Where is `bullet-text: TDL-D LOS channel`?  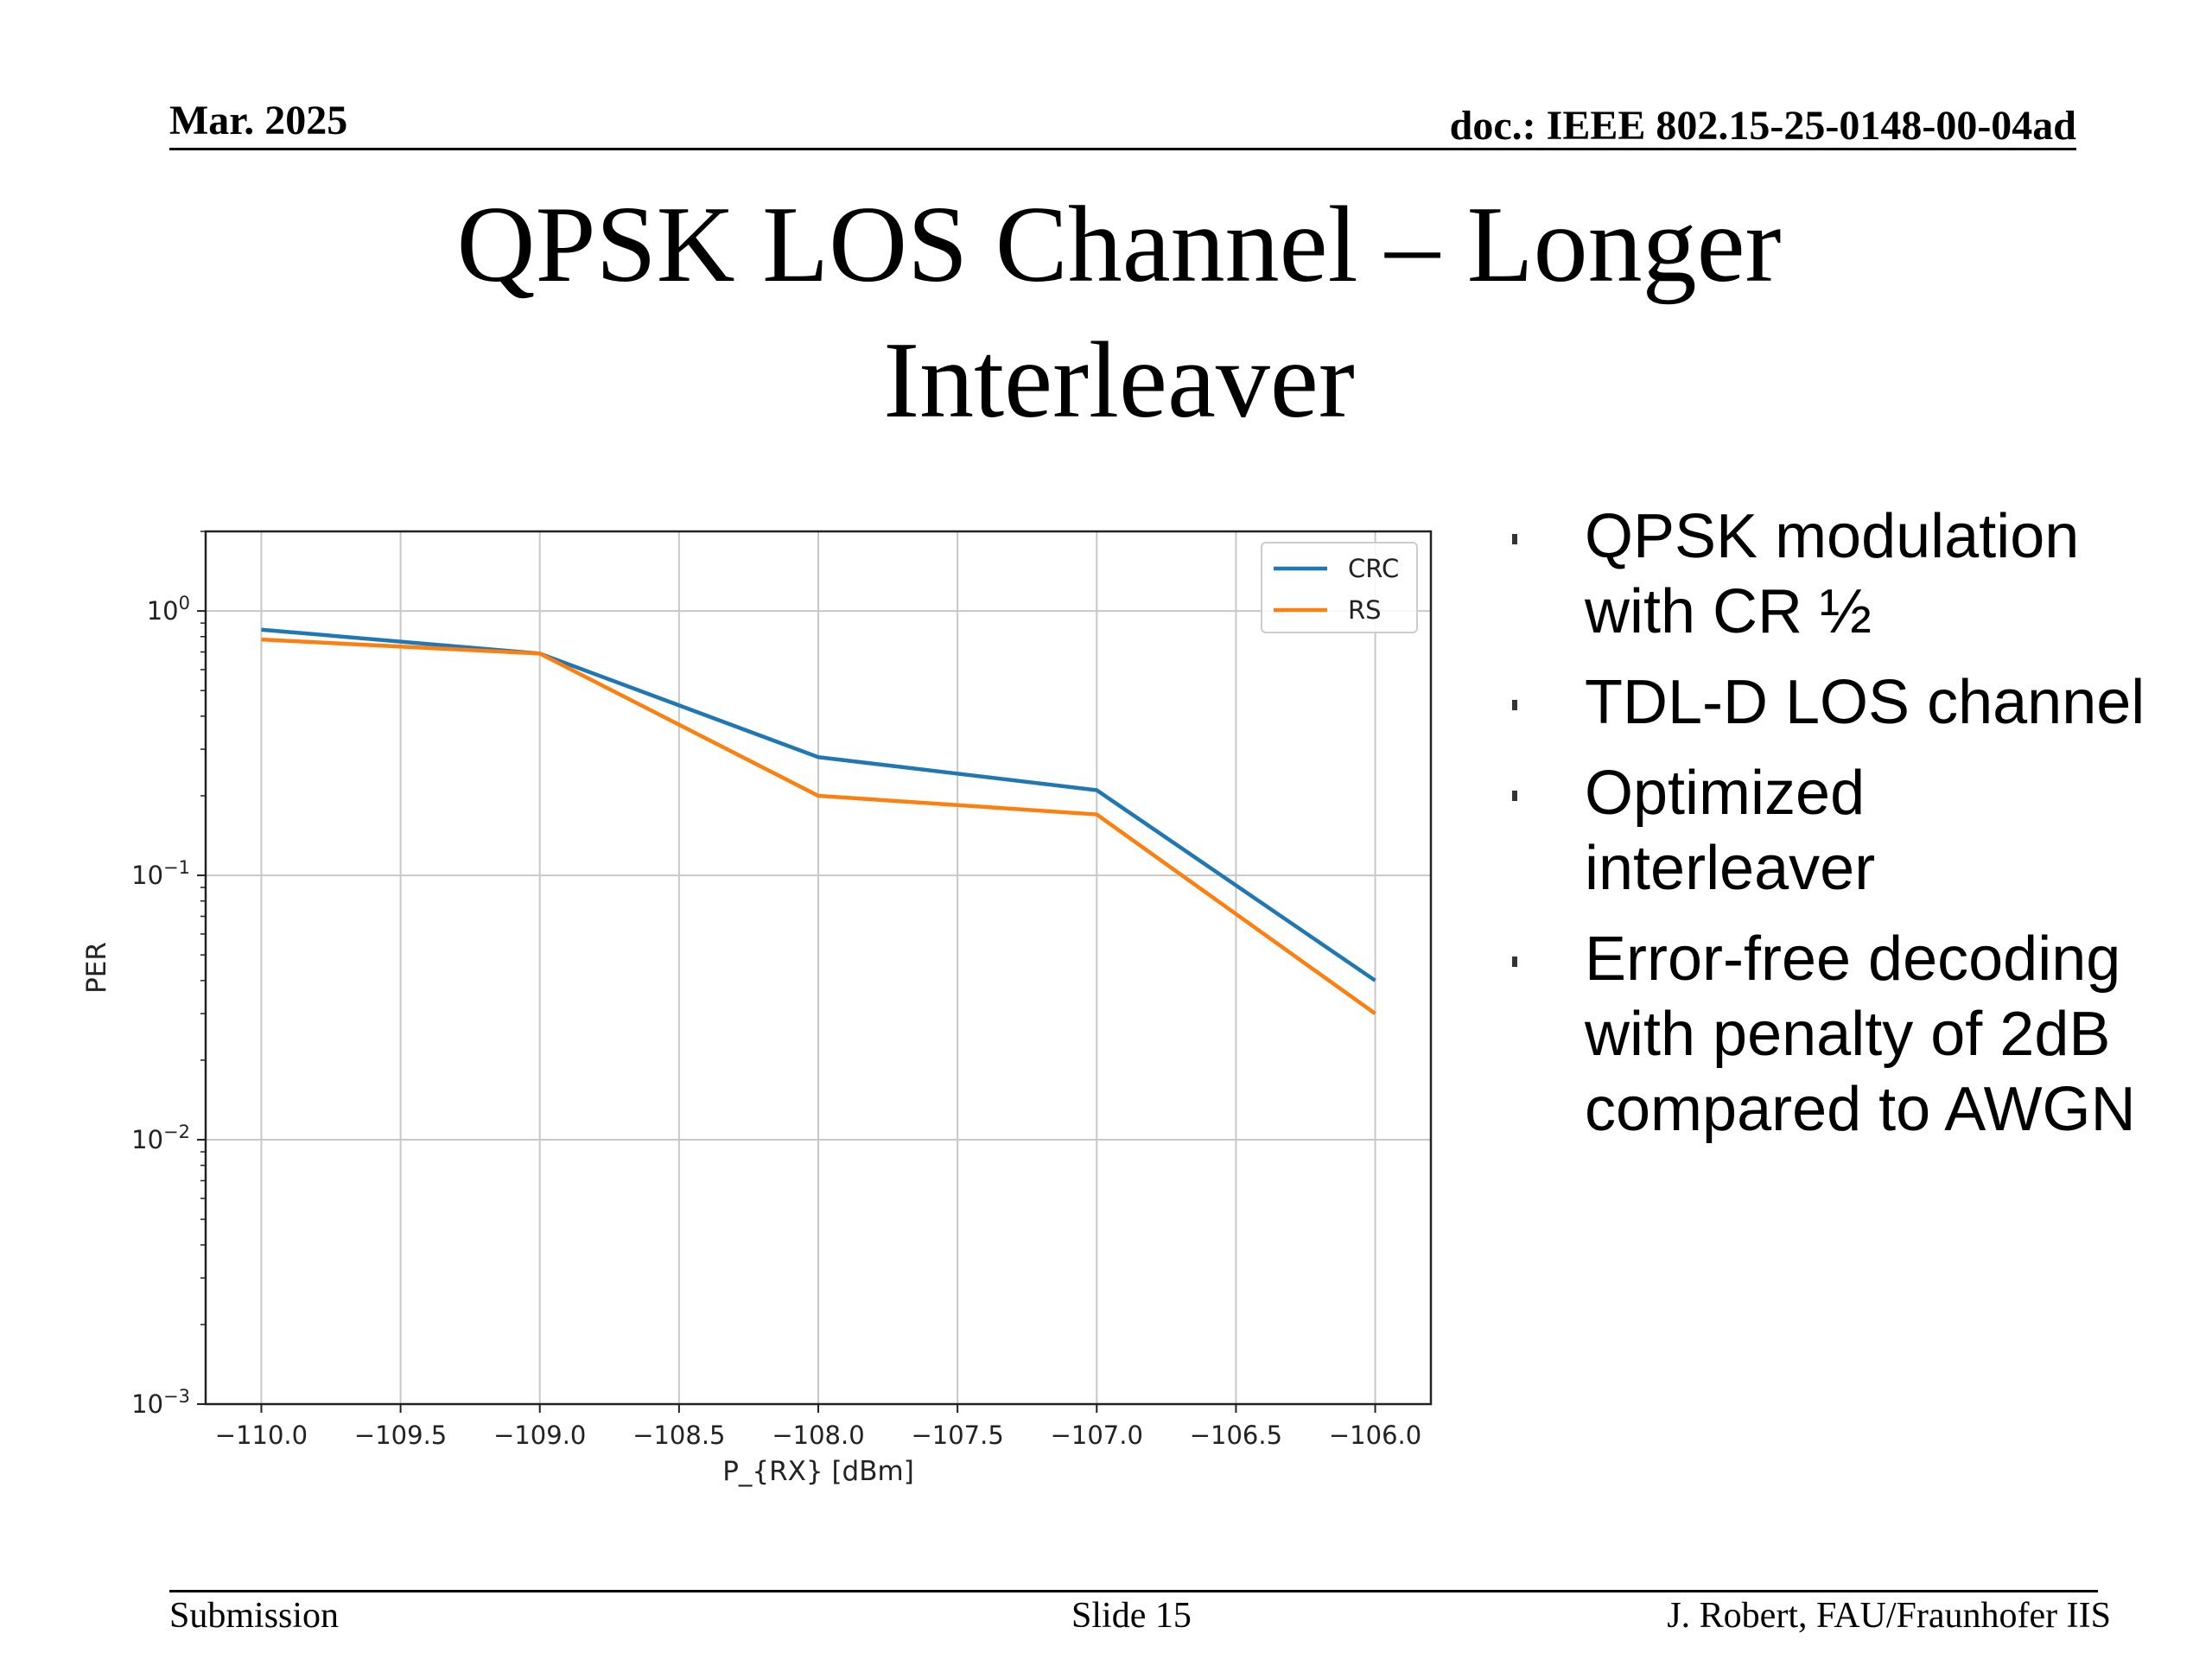 bullet-text: TDL-D LOS channel is located at coordinates (1865, 702).